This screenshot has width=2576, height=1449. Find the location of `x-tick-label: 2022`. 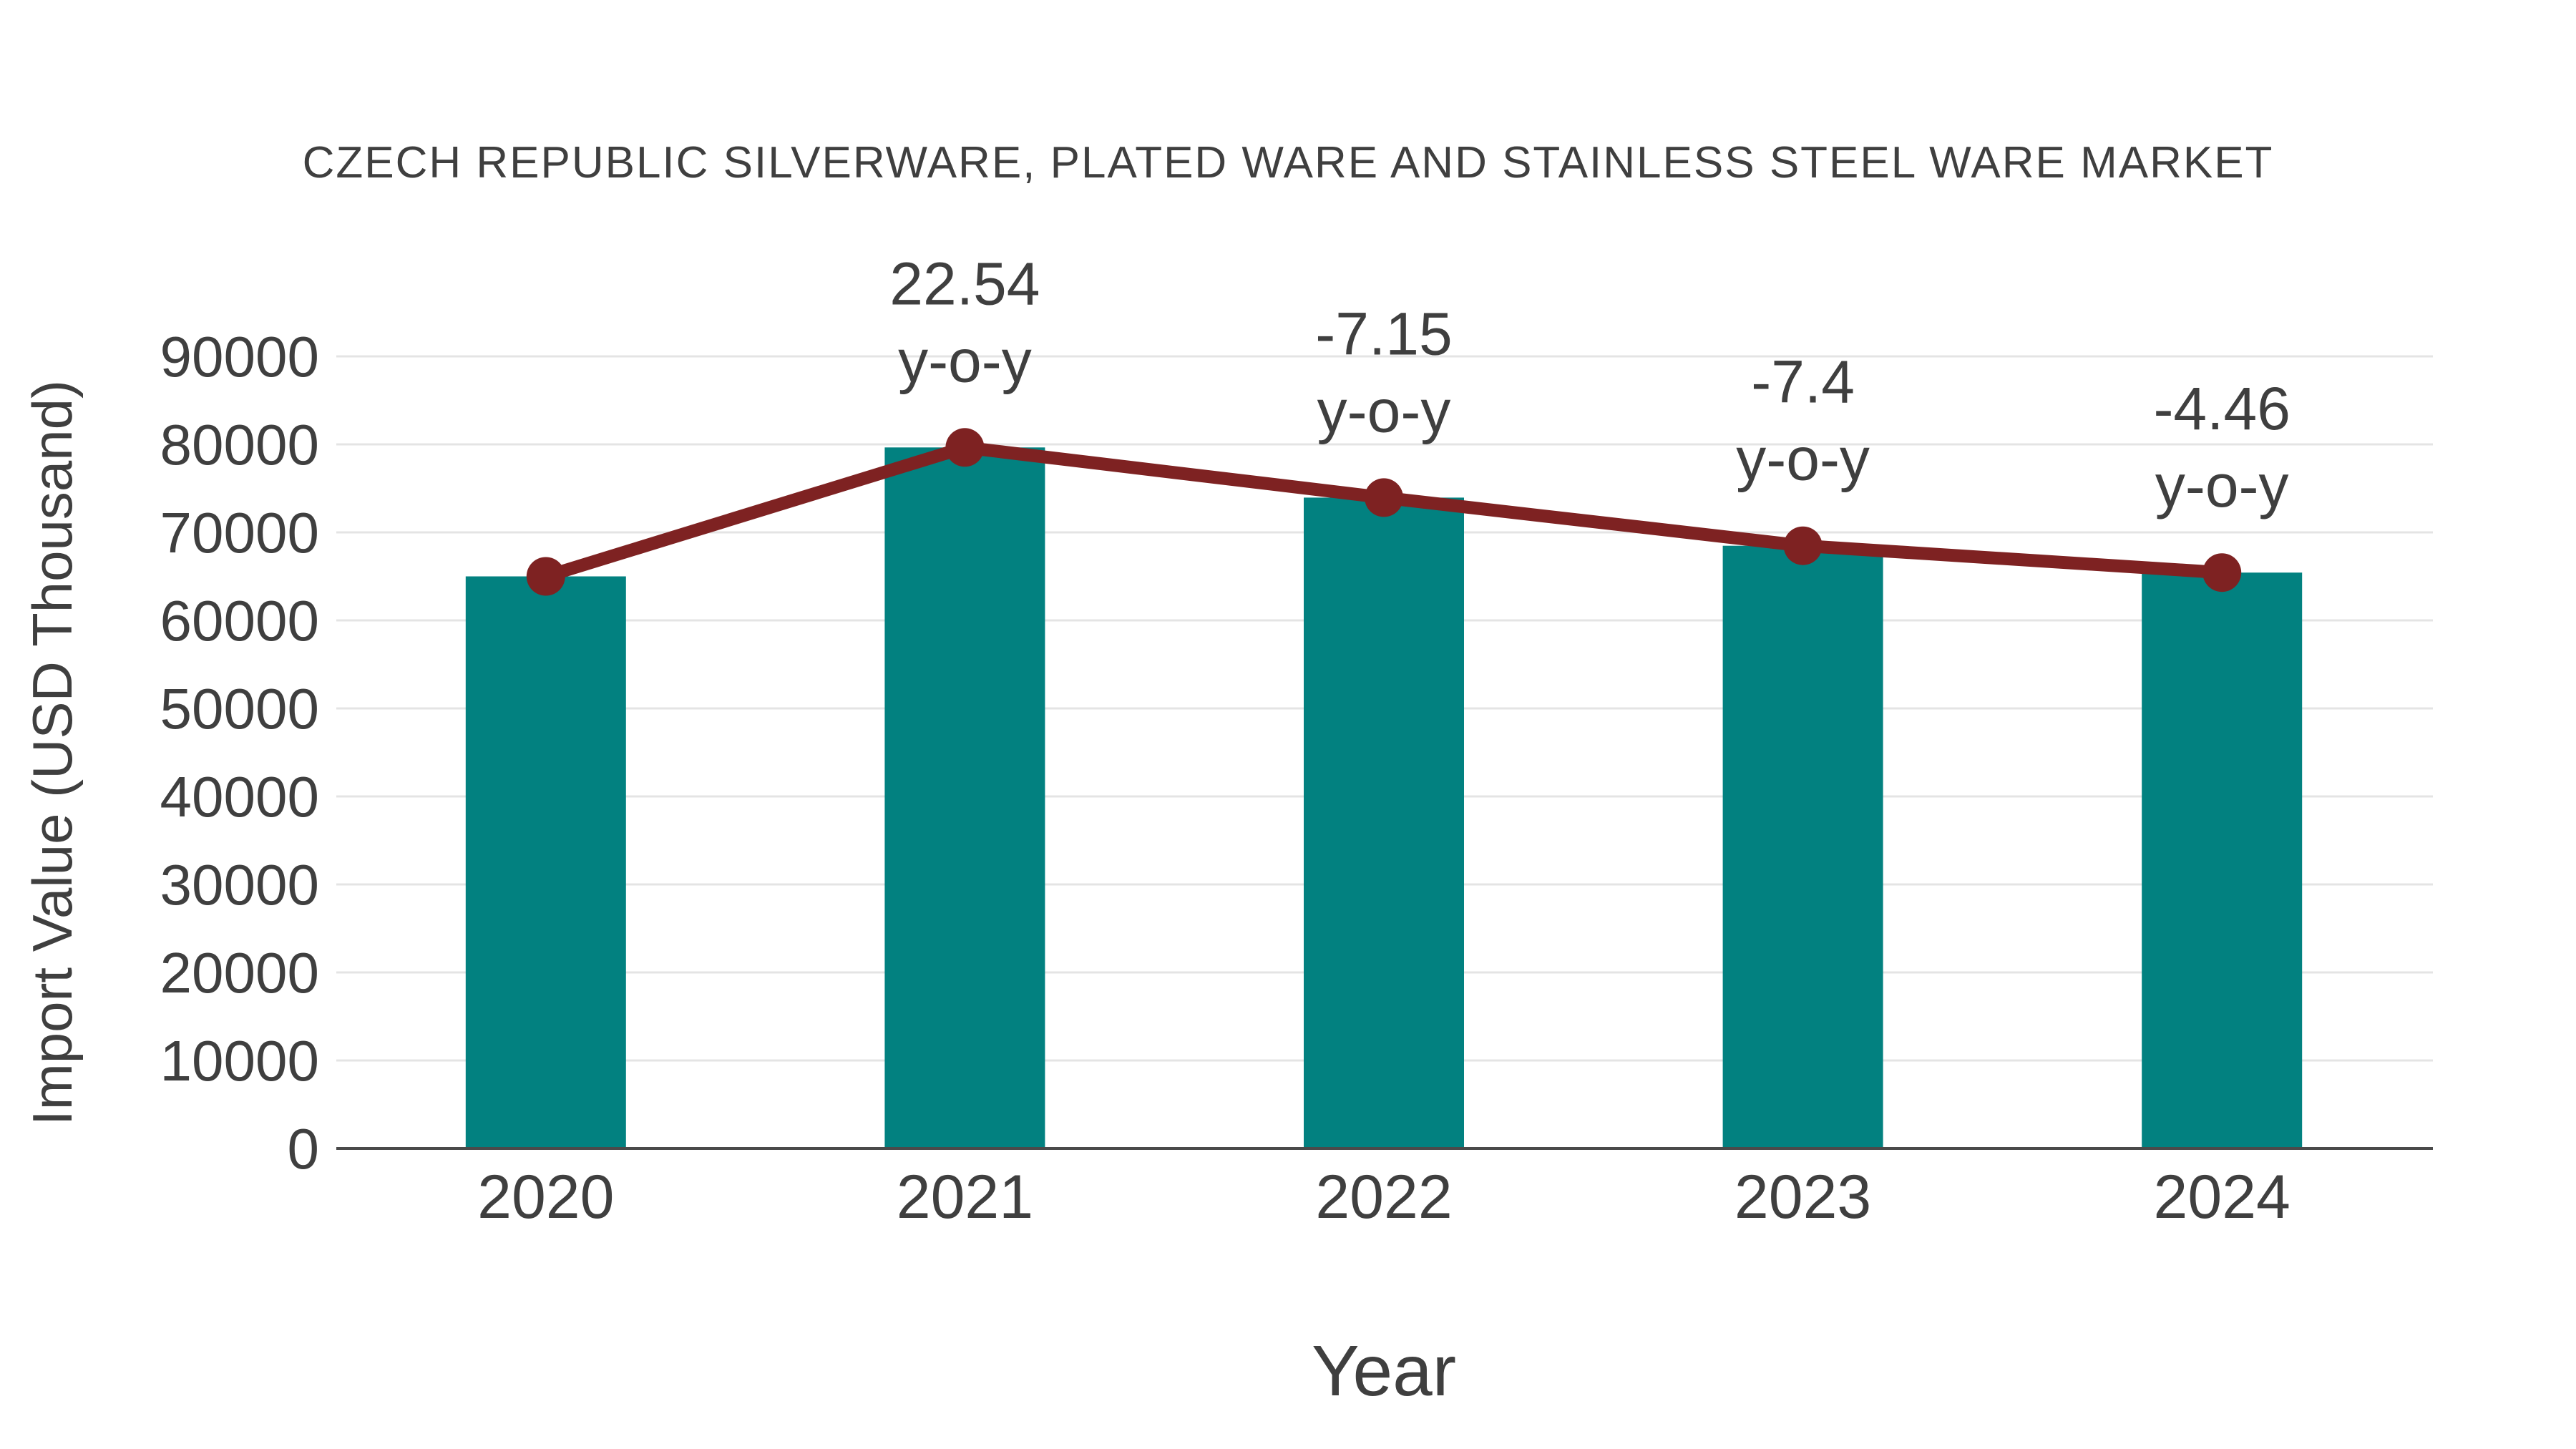

x-tick-label: 2022 is located at coordinates (1383, 1197).